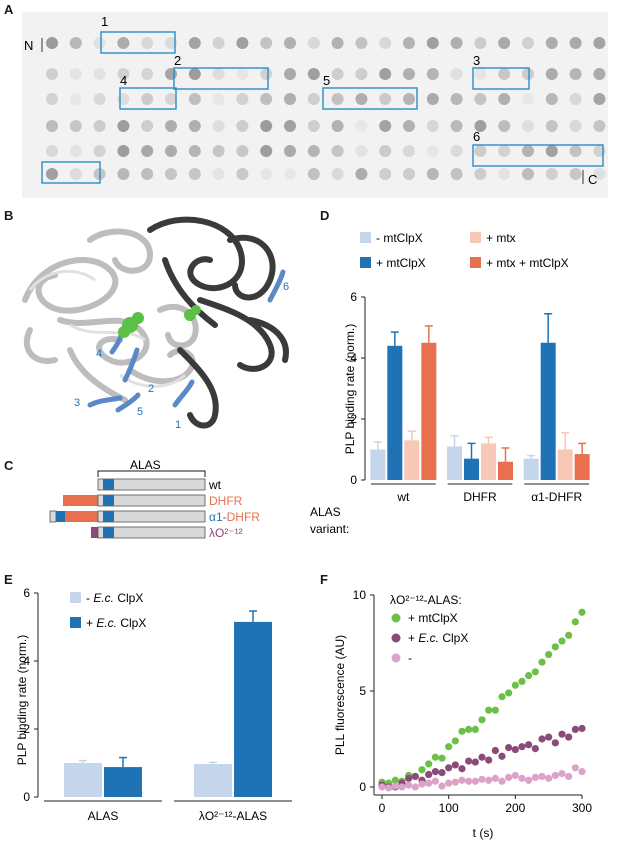 Image resolution: width=617 pixels, height=846 pixels. I want to click on construct-label-dhfr: DHFR, so click(226, 501).